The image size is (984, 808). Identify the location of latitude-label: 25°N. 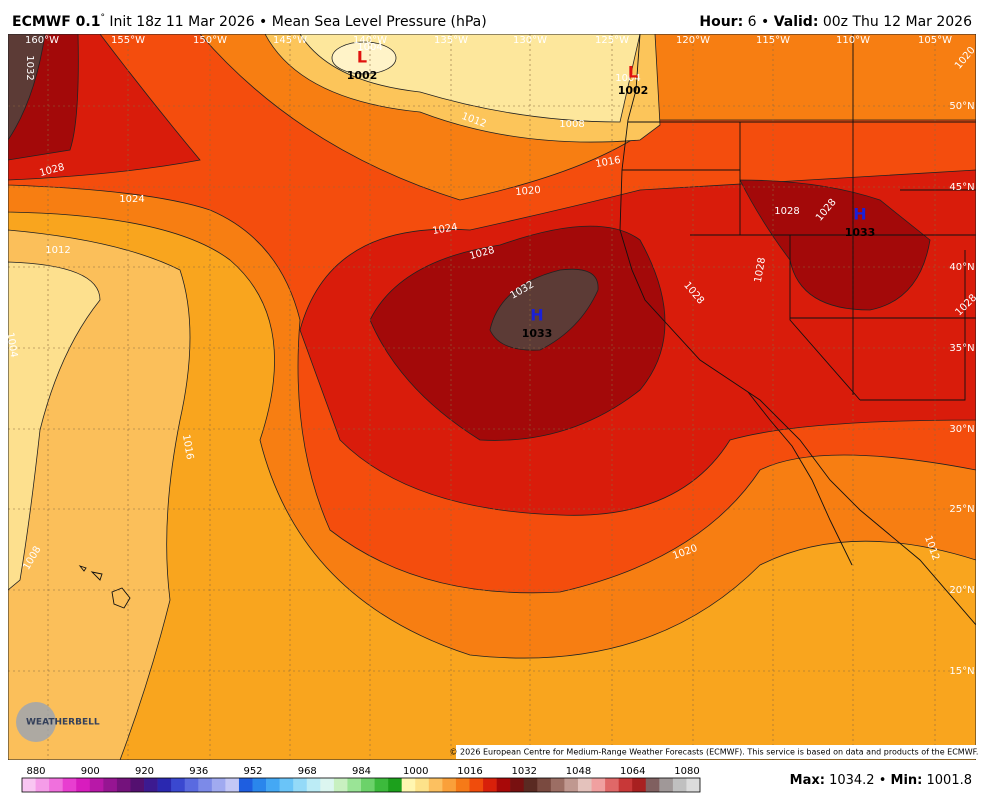
(961, 509).